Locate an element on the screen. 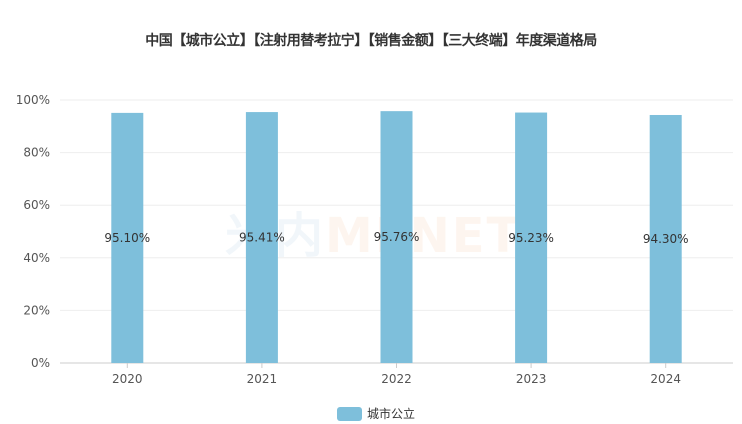 The image size is (742, 424). x-tick-label: 2021 is located at coordinates (262, 379).